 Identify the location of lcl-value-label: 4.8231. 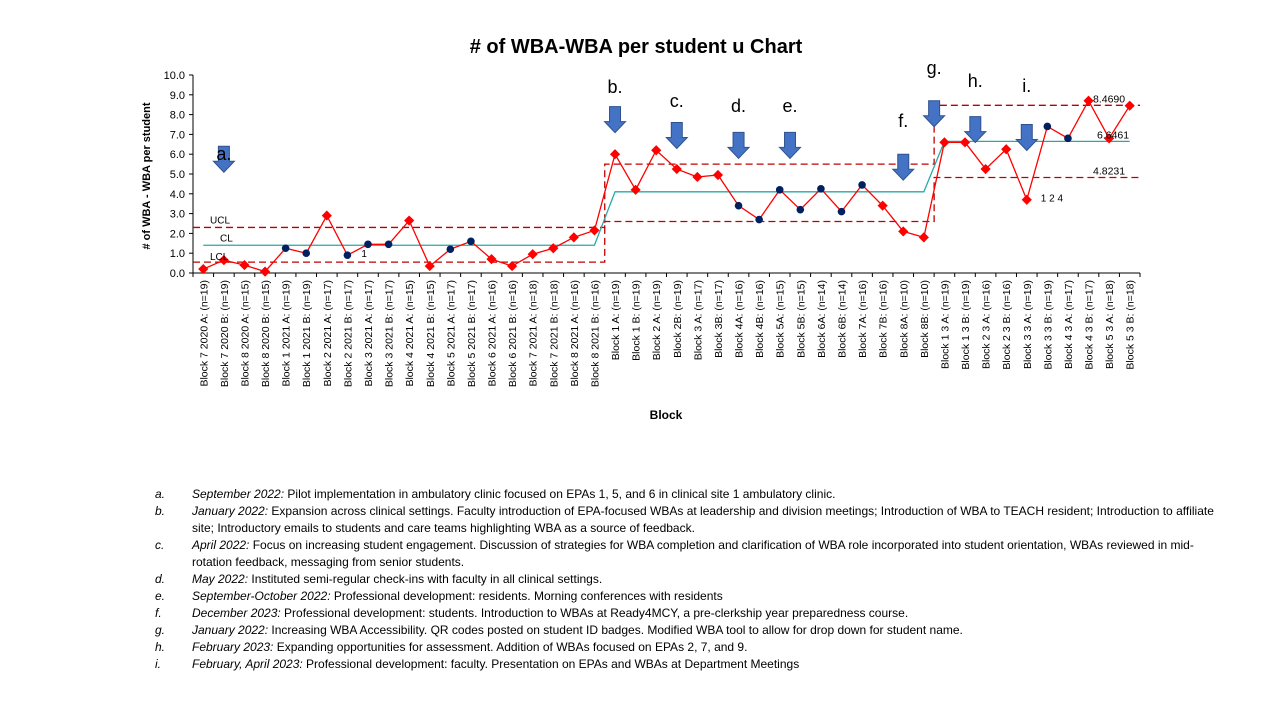
(1109, 172).